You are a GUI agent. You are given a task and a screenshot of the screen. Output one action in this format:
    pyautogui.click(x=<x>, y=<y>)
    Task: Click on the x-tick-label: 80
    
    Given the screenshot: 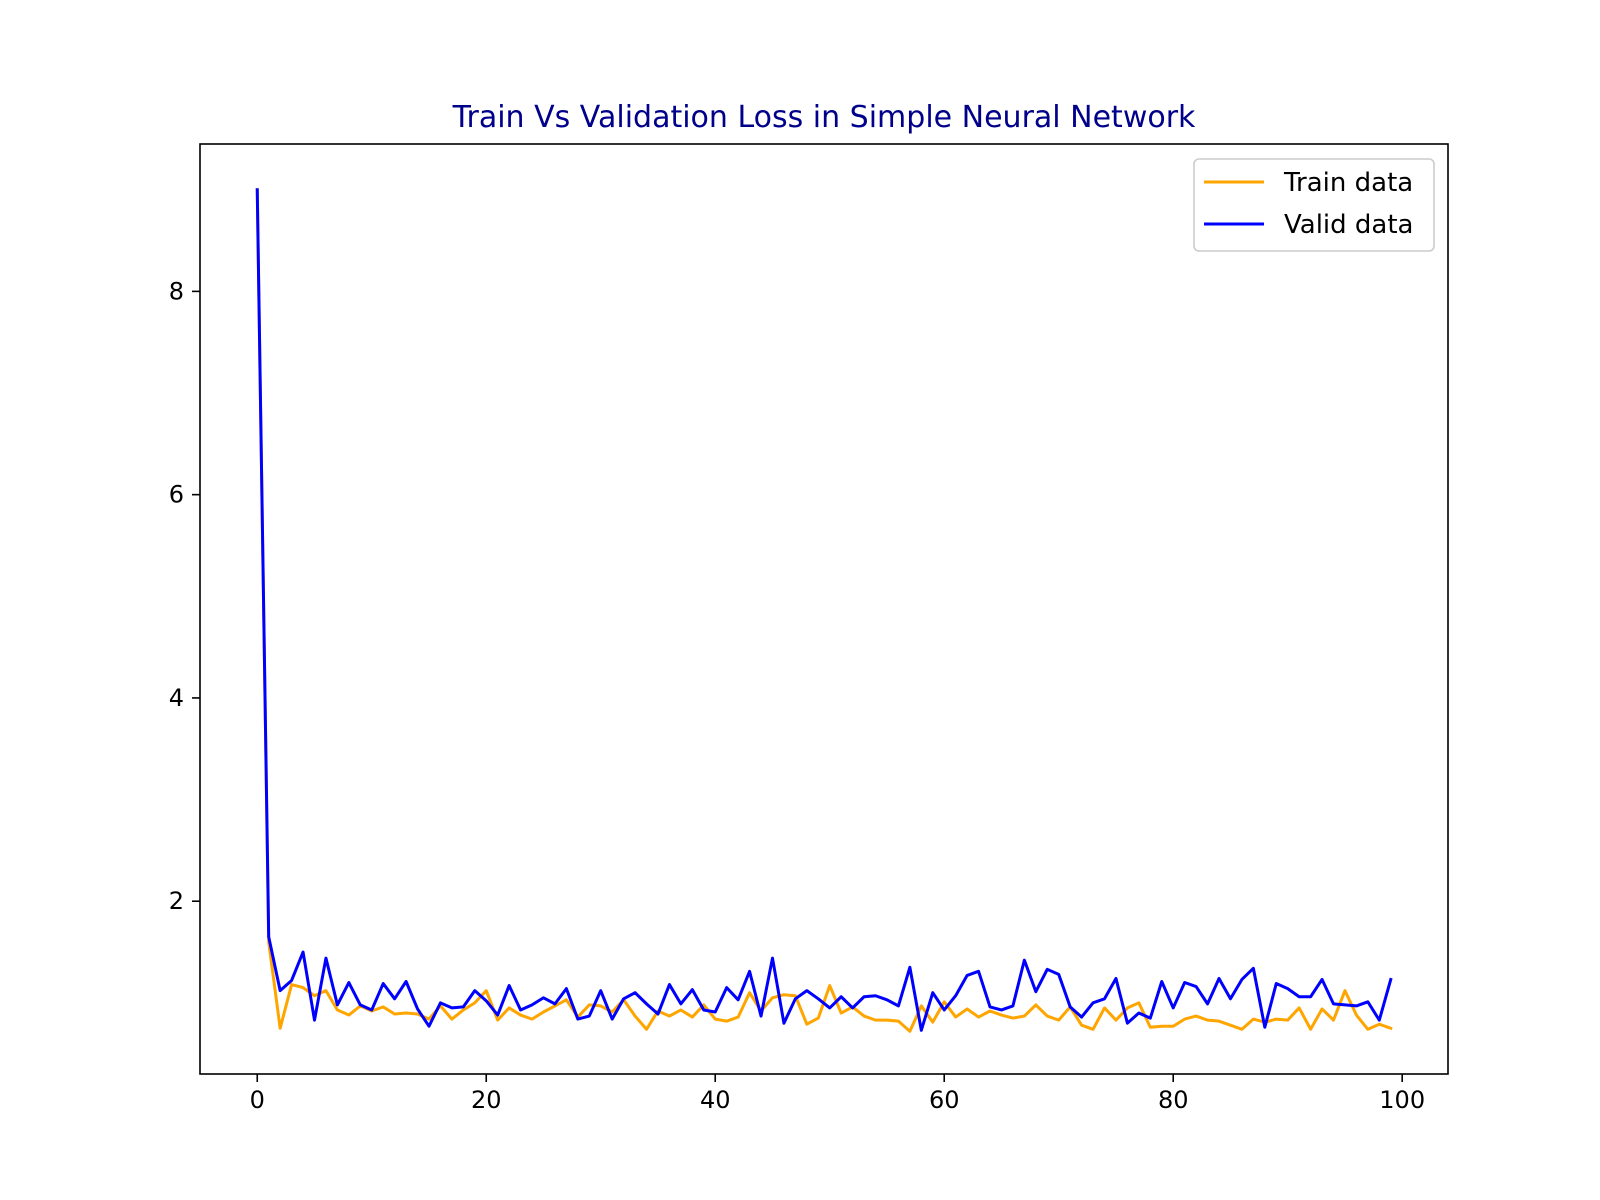 What is the action you would take?
    pyautogui.click(x=1173, y=1100)
    